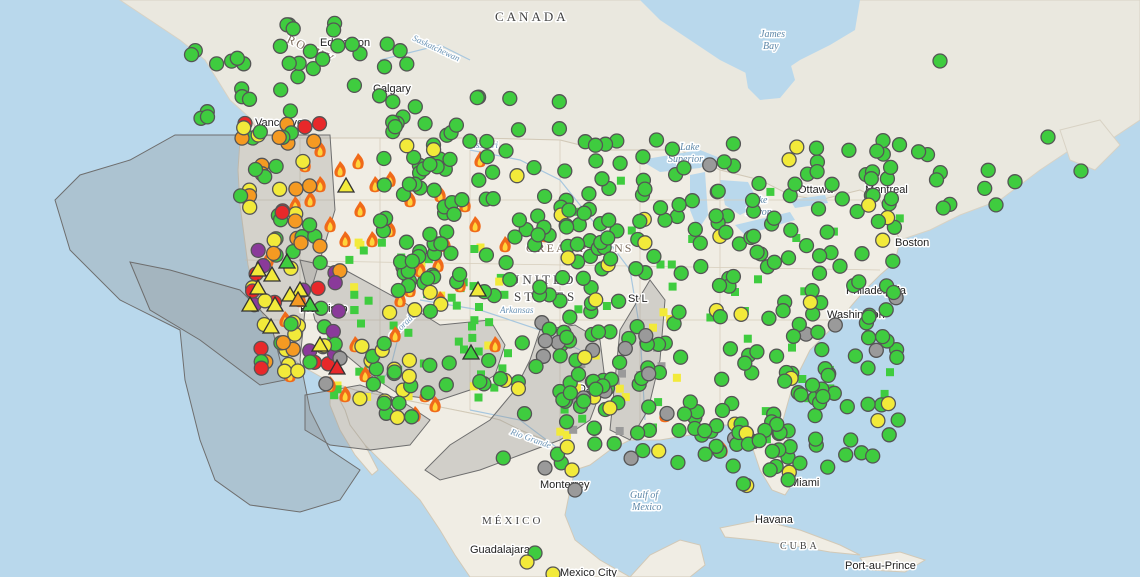 The width and height of the screenshot is (1140, 577). I want to click on monitor-circle-unhealthy, so click(261, 348).